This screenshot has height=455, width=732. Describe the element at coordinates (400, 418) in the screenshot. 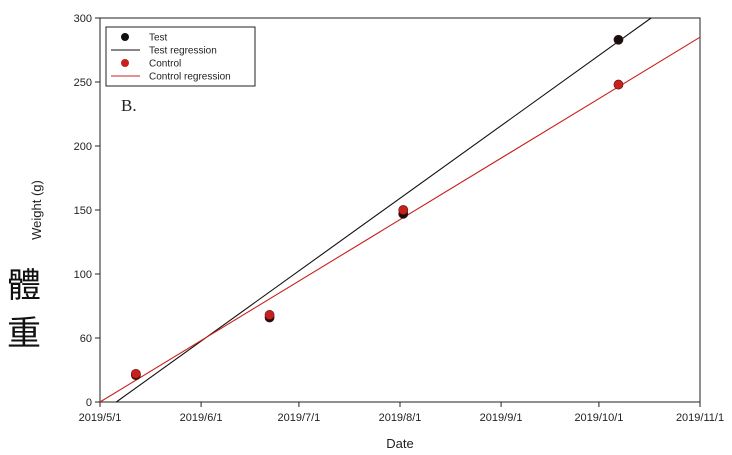

I see `x-tick-label: 2019/8/1` at that location.